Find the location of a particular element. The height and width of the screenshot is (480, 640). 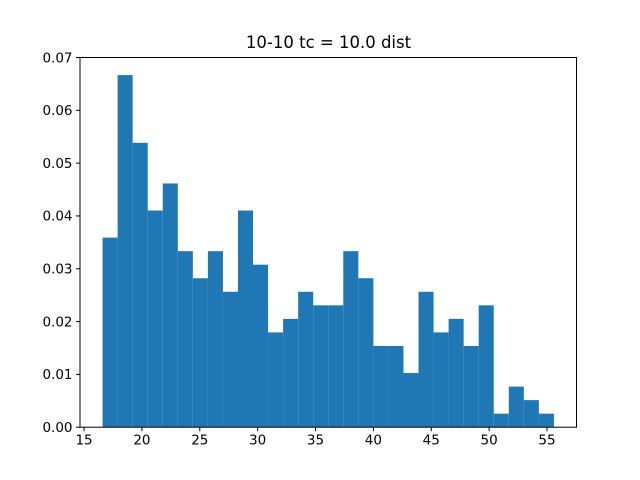

y-tick-label: 0.01 is located at coordinates (57, 375).